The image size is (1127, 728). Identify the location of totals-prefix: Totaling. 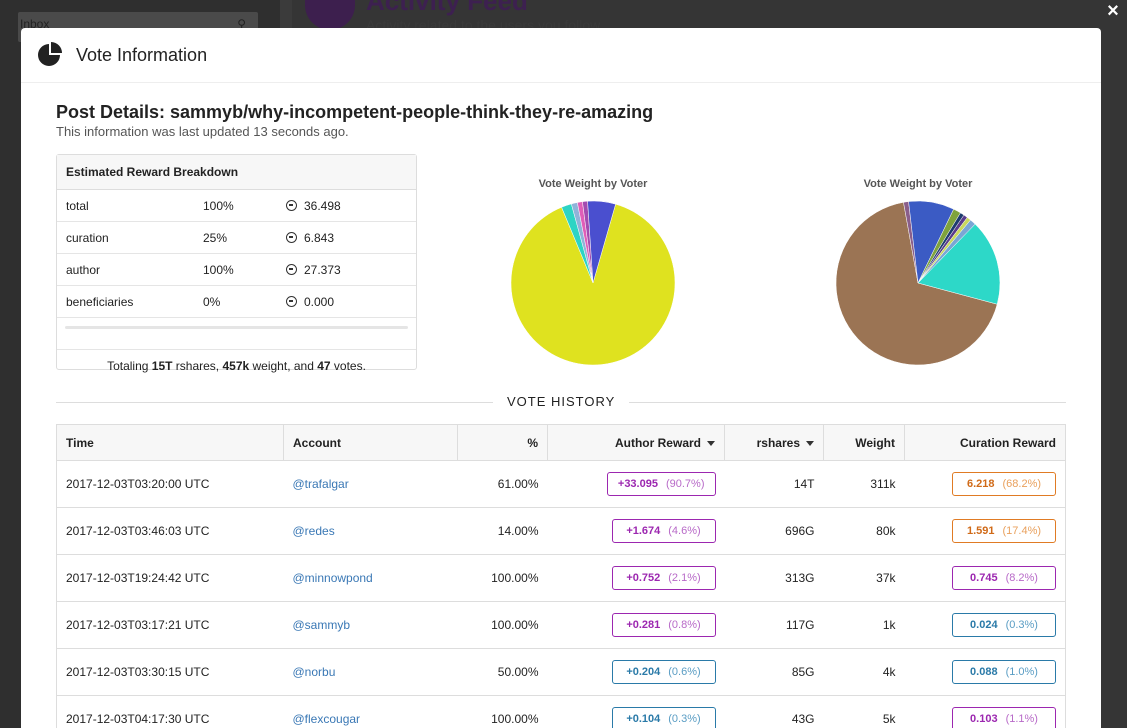
(129, 366).